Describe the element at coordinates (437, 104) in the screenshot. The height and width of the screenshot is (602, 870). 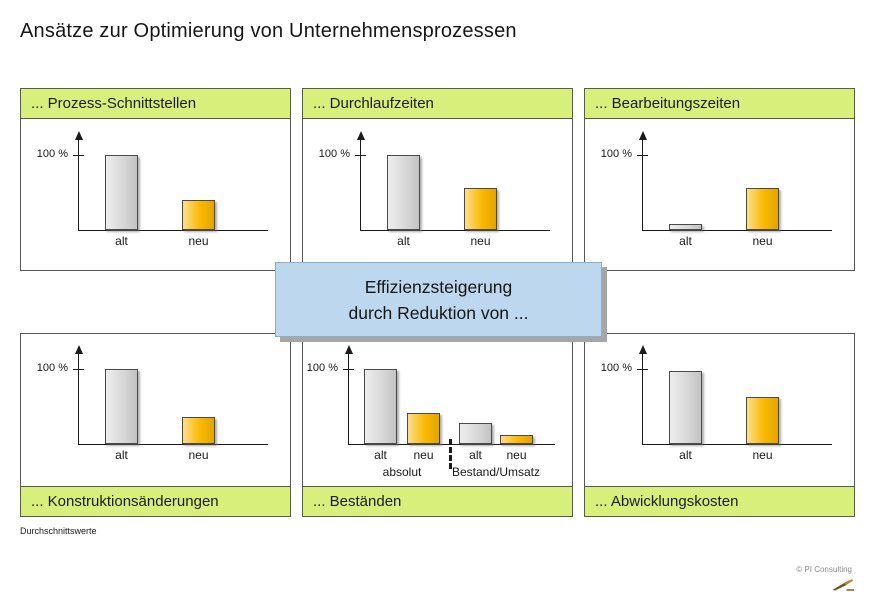
I see `panel-header-durchlaufzeiten: ... Durchlaufzeiten` at that location.